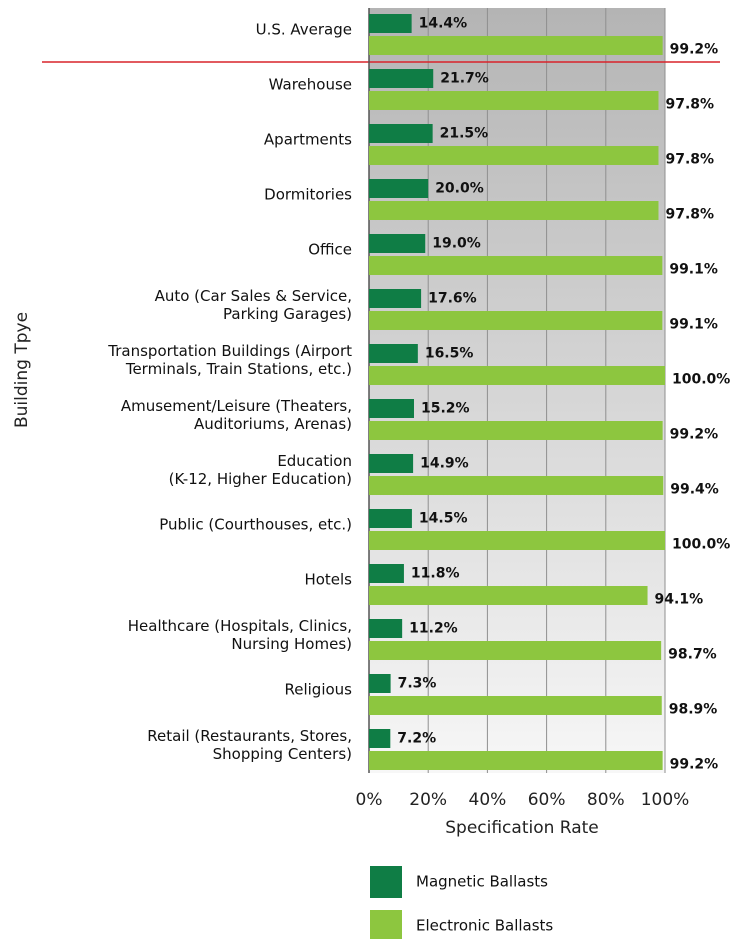 The width and height of the screenshot is (747, 939). Describe the element at coordinates (452, 299) in the screenshot. I see `value-label: 17.6%` at that location.